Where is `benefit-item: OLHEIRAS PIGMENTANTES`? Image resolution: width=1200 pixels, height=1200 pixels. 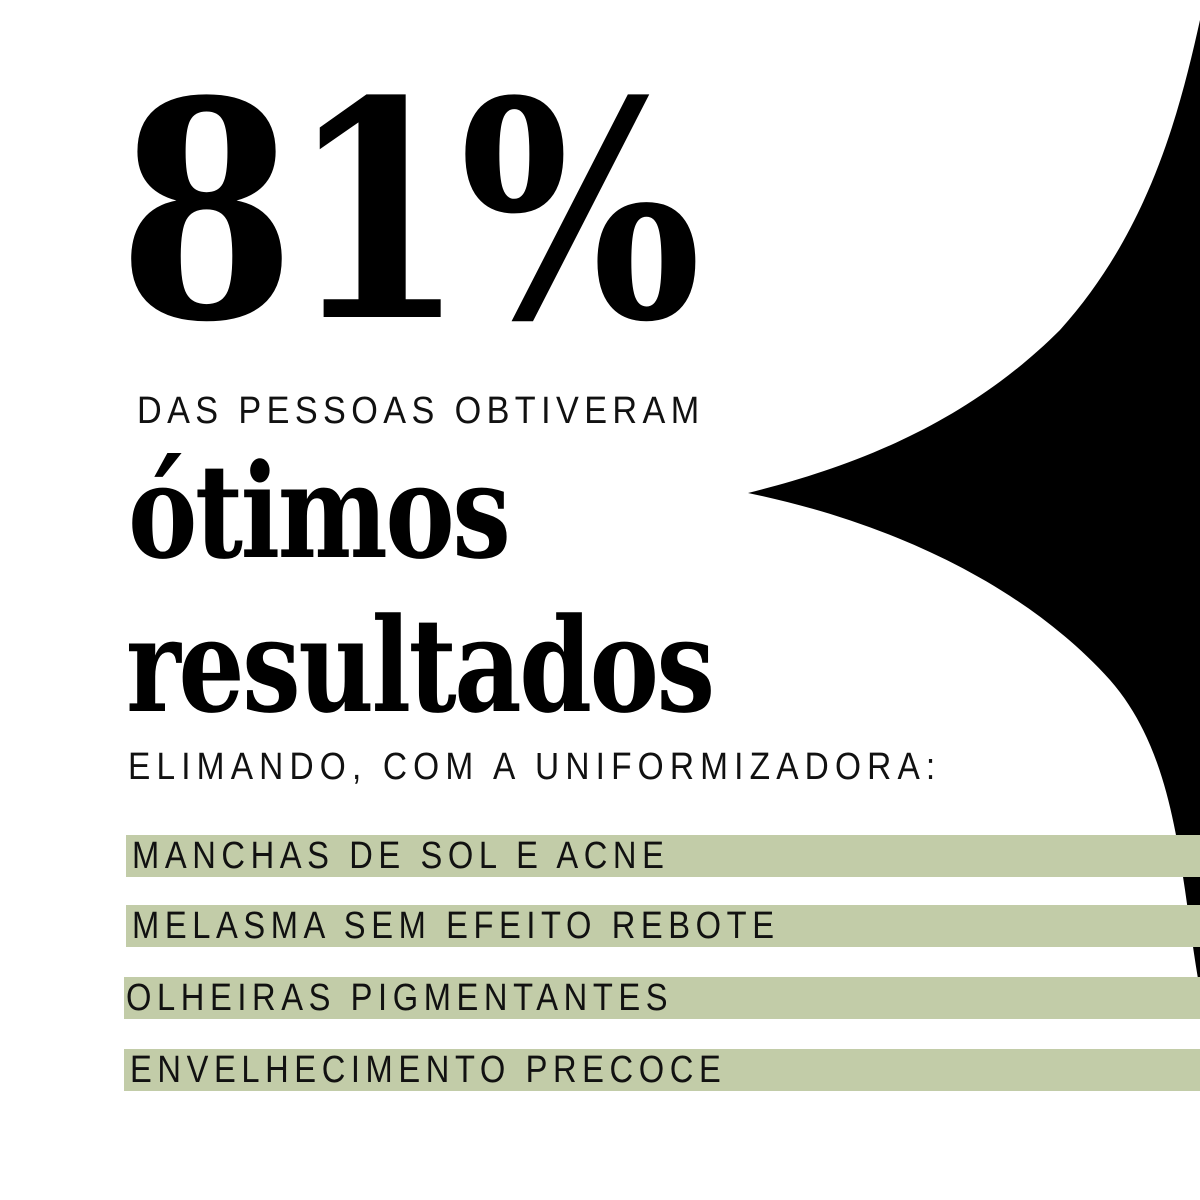
benefit-item: OLHEIRAS PIGMENTANTES is located at coordinates (662, 998).